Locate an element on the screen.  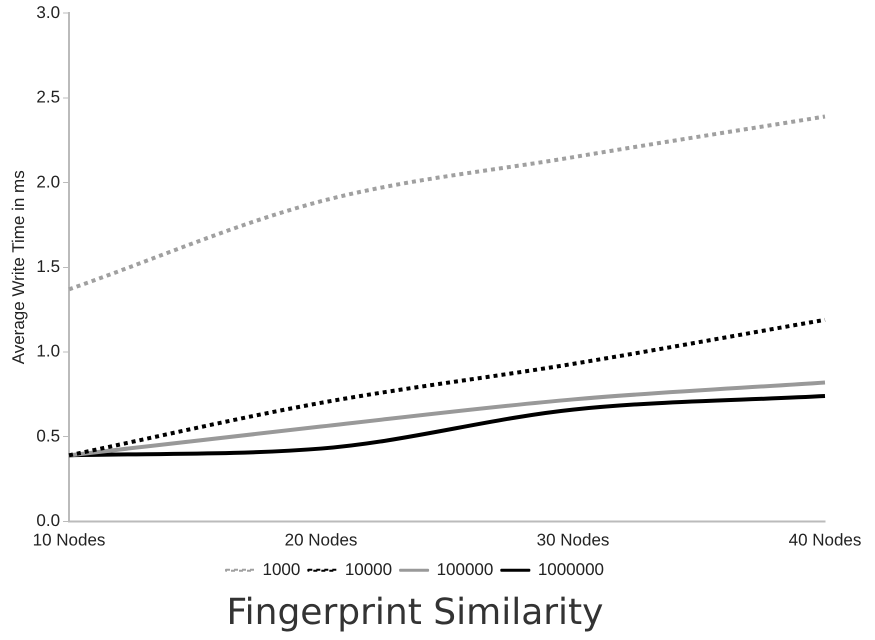
legend-label: 1000000 is located at coordinates (571, 569).